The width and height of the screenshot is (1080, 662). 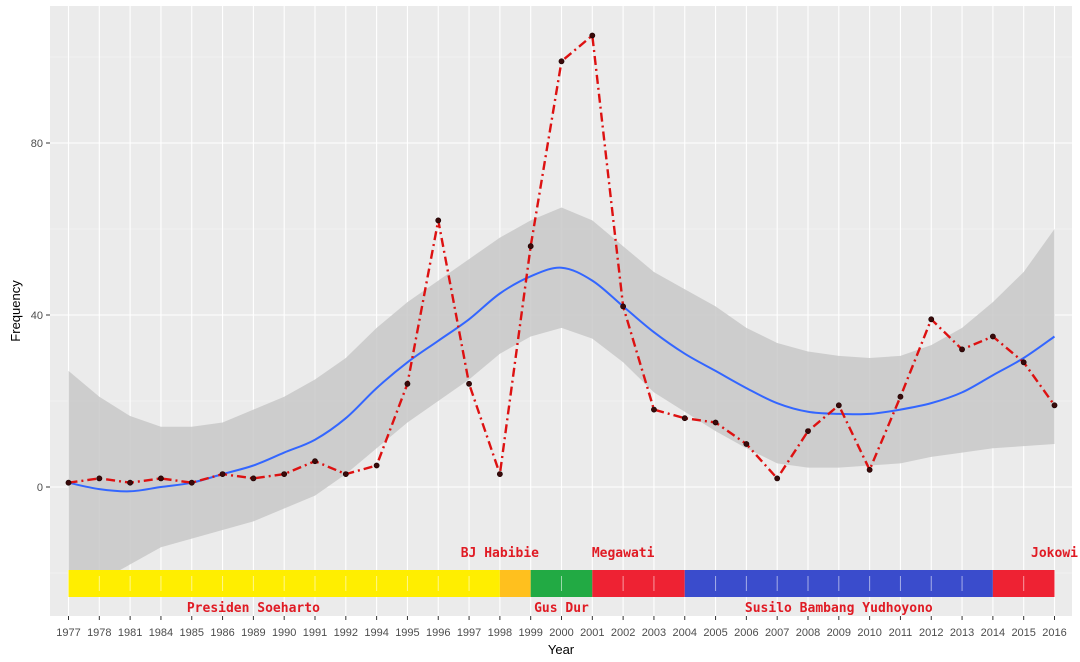 What do you see at coordinates (438, 633) in the screenshot?
I see `x-tick-label: 1996` at bounding box center [438, 633].